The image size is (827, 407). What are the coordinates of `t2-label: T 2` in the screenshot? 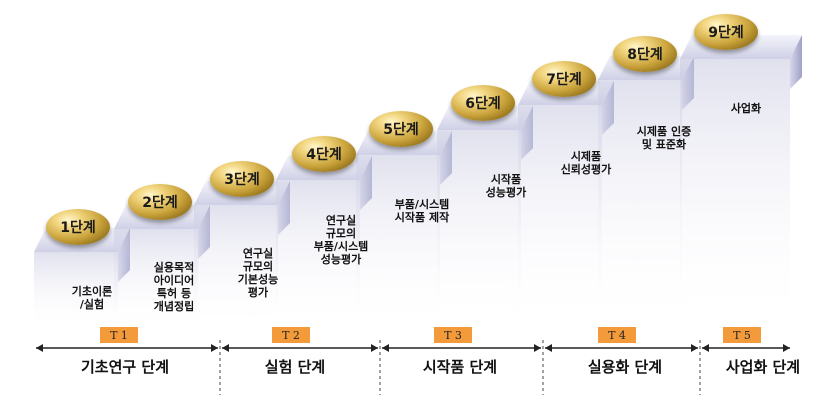 It's located at (291, 335).